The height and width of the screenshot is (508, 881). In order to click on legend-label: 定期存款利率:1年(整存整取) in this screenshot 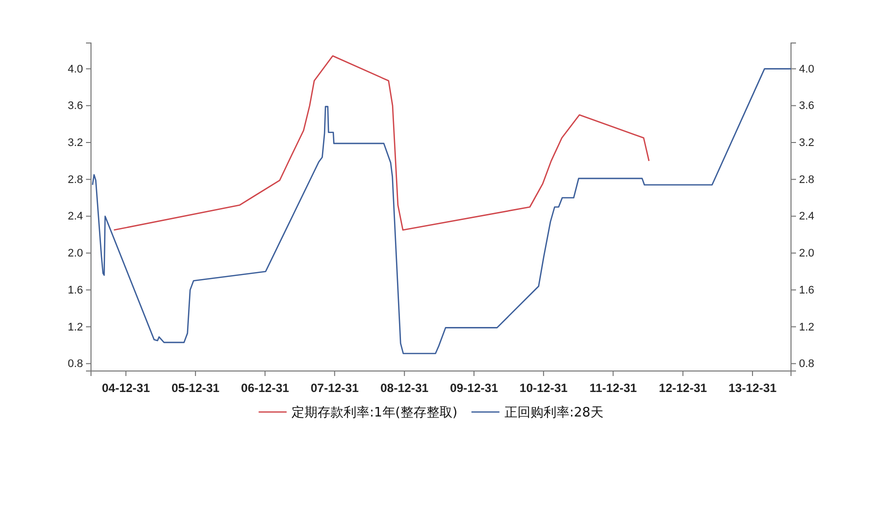, I will do `click(375, 412)`.